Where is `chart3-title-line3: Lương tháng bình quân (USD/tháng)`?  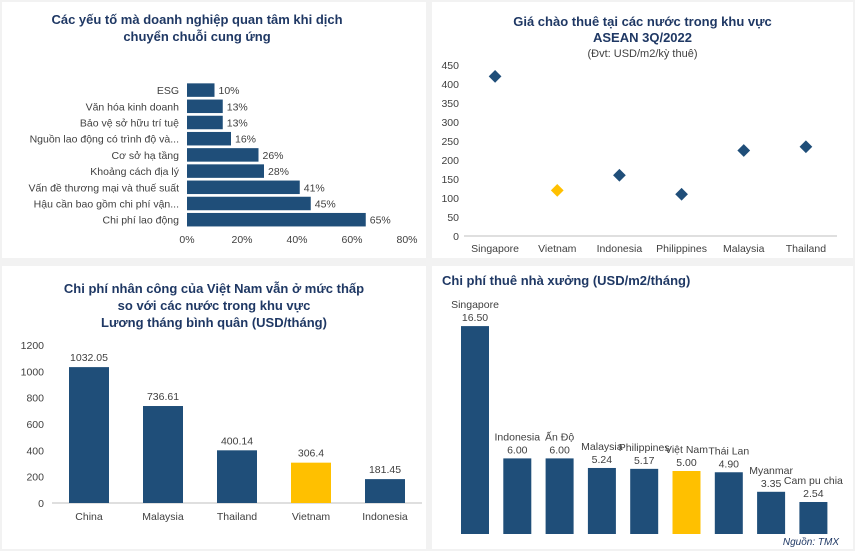 chart3-title-line3: Lương tháng bình quân (USD/tháng) is located at coordinates (214, 322).